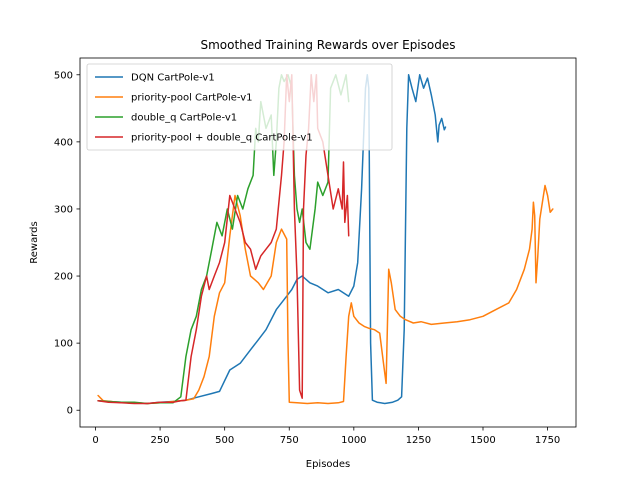 This screenshot has height=480, width=640. What do you see at coordinates (63, 142) in the screenshot?
I see `y-tick-label: 400` at bounding box center [63, 142].